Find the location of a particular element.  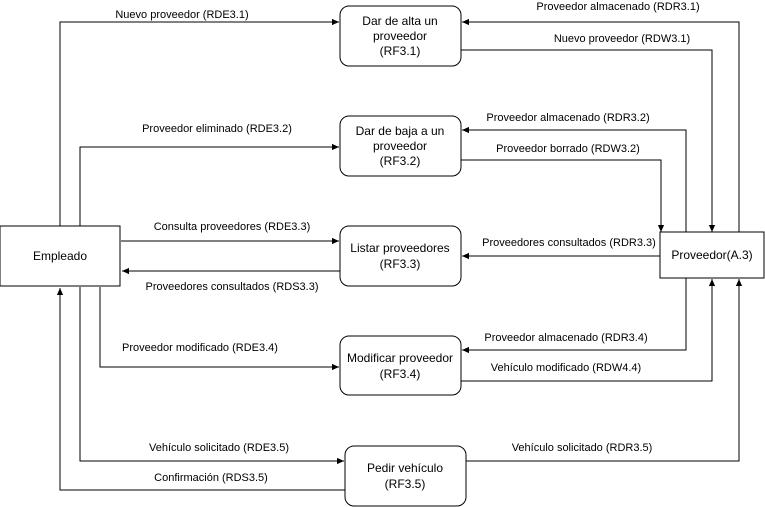

node-rf33-line-1: Listar proveedores is located at coordinates (399, 248).